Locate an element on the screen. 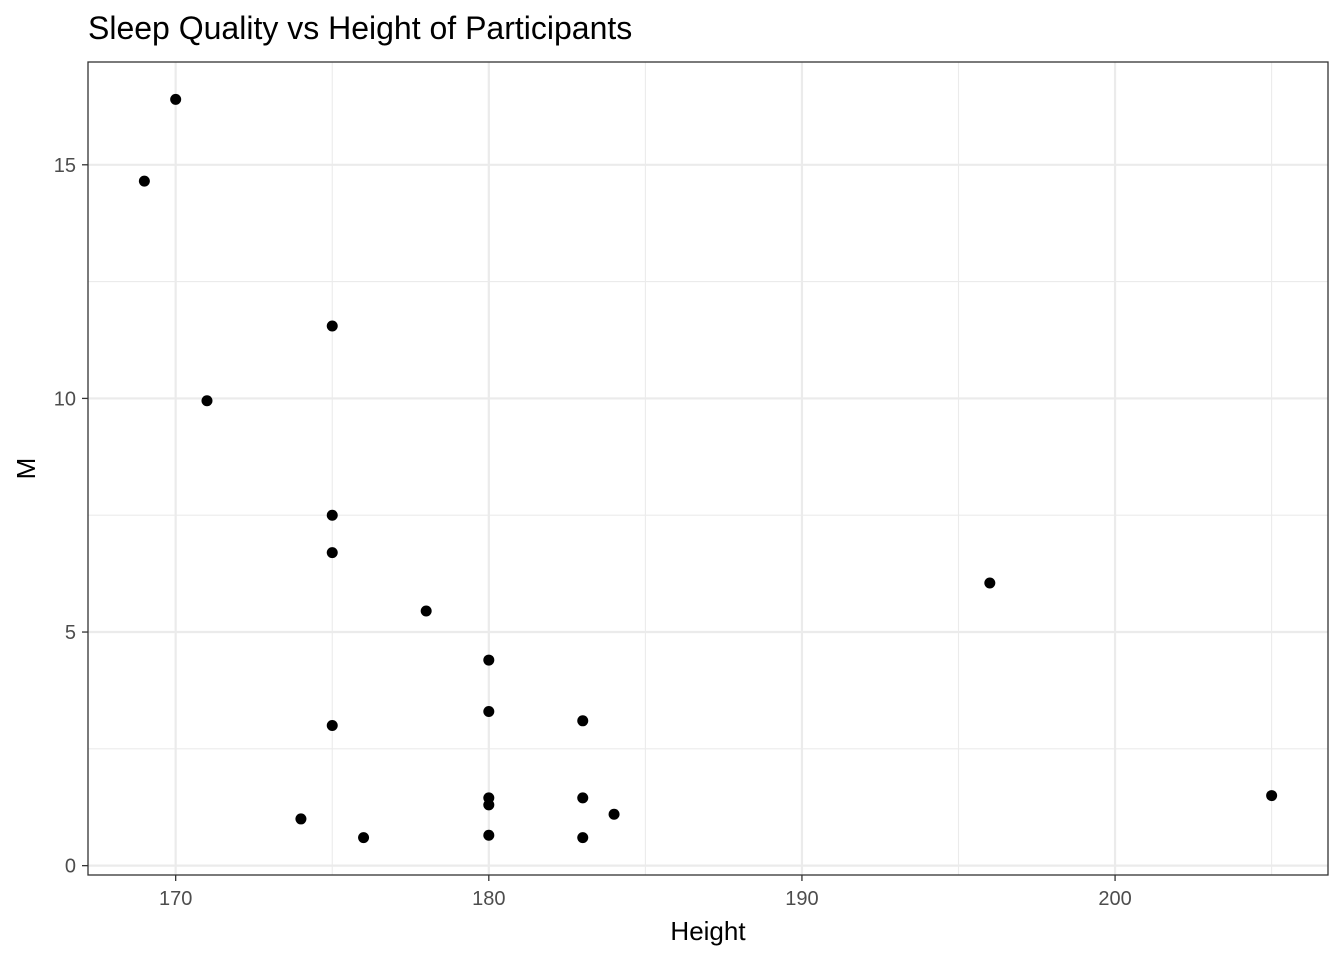 The width and height of the screenshot is (1344, 960). y-tick-label: 10 is located at coordinates (65, 399).